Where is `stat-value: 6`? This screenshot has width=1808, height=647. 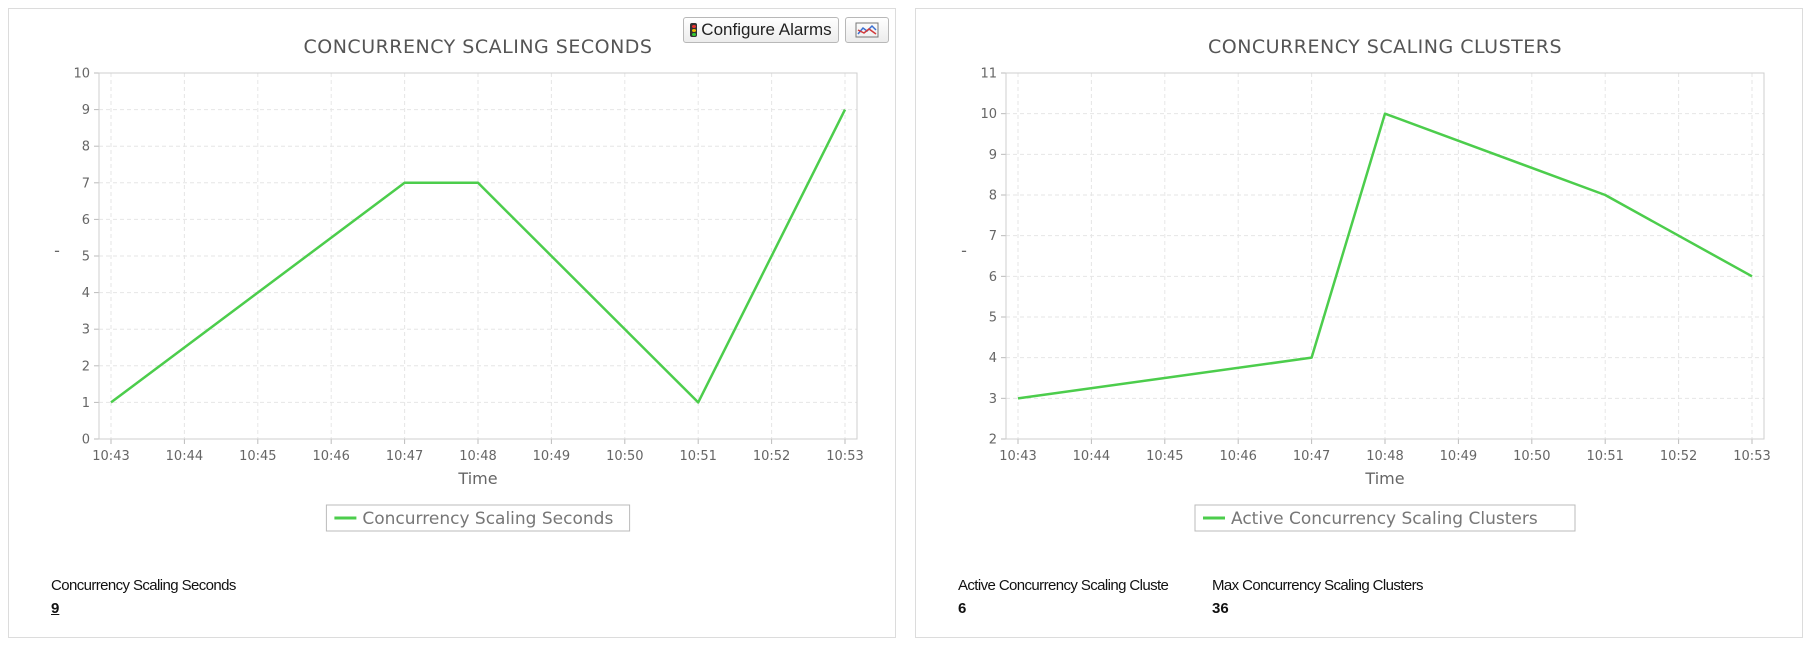 stat-value: 6 is located at coordinates (962, 608).